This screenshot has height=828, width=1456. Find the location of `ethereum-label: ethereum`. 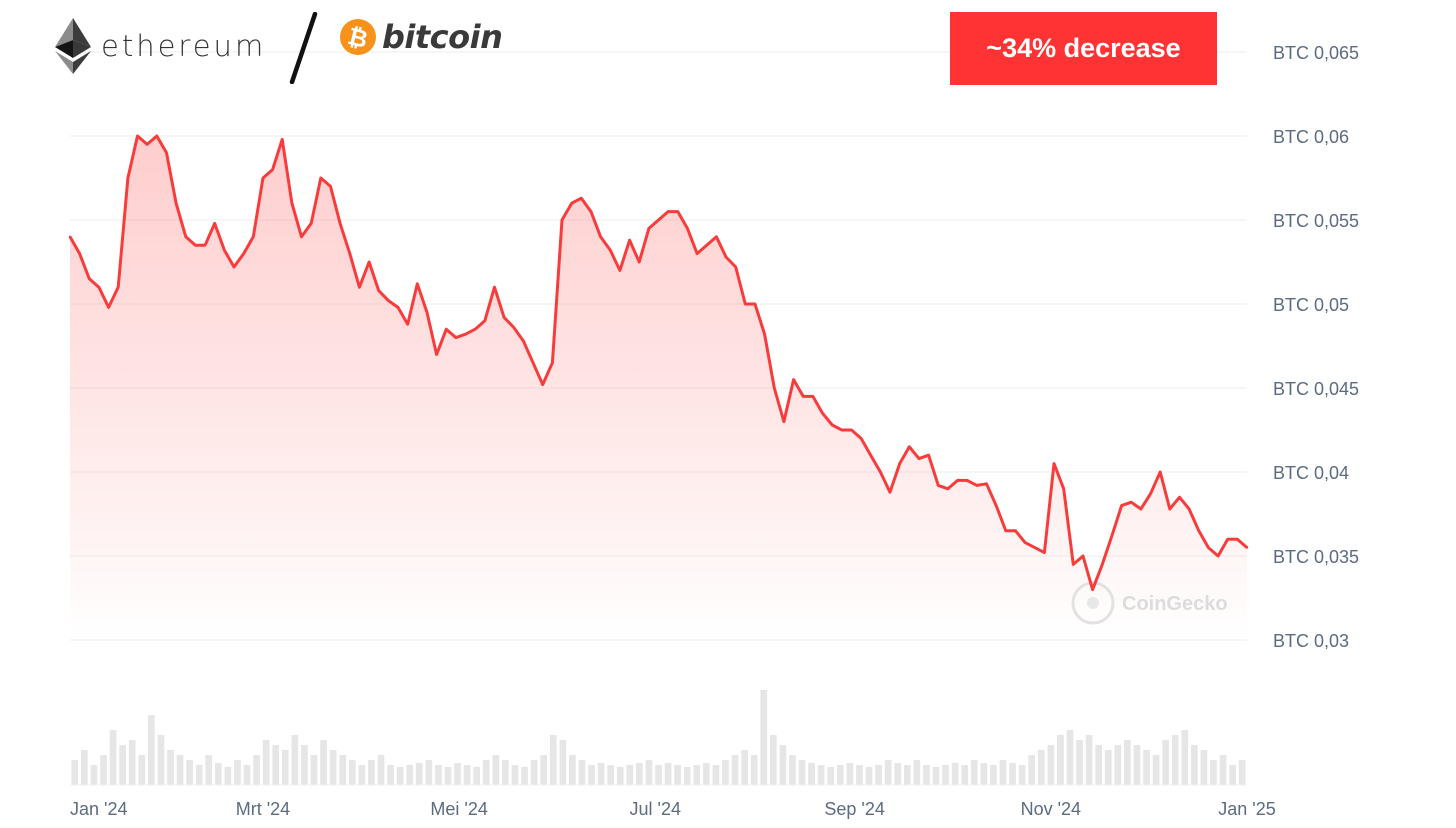

ethereum-label: ethereum is located at coordinates (184, 46).